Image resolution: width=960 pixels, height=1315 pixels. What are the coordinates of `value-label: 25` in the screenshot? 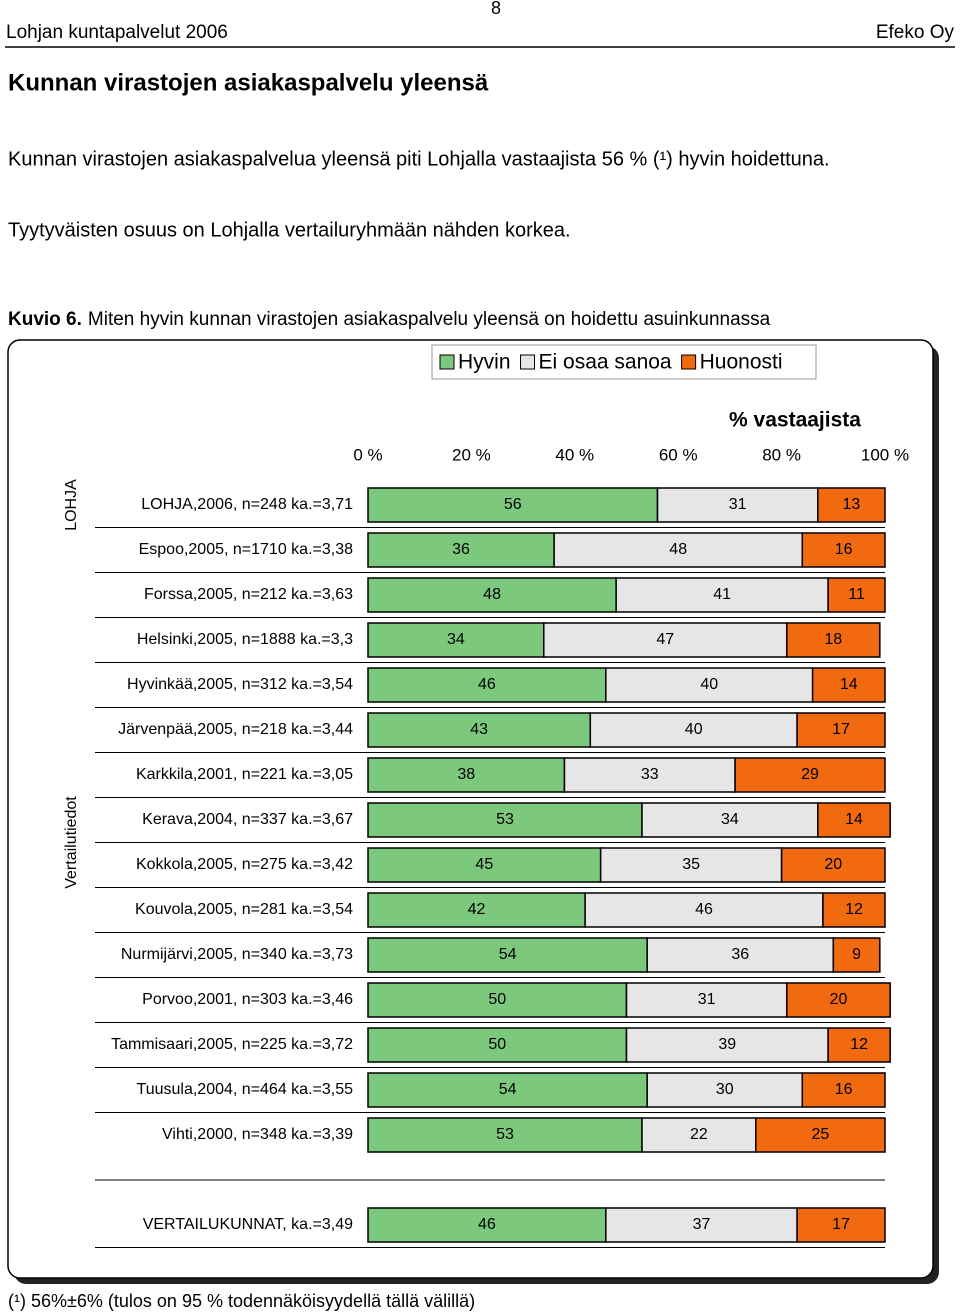 It's located at (820, 1134).